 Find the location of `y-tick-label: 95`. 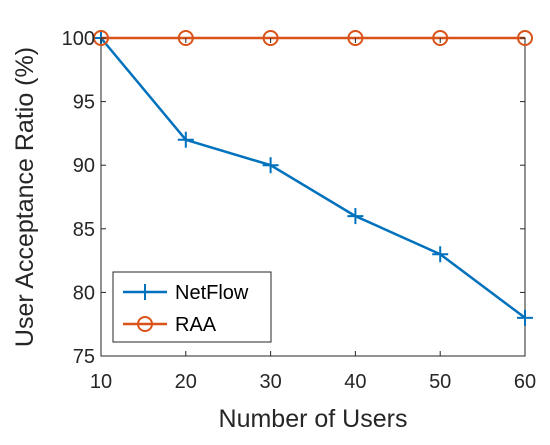

y-tick-label: 95 is located at coordinates (84, 103).